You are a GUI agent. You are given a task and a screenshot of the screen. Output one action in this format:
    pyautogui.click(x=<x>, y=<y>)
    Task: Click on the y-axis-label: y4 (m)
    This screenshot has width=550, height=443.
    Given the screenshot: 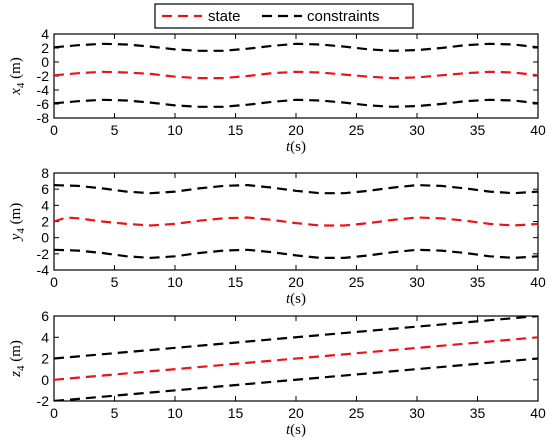 What is the action you would take?
    pyautogui.click(x=17, y=223)
    